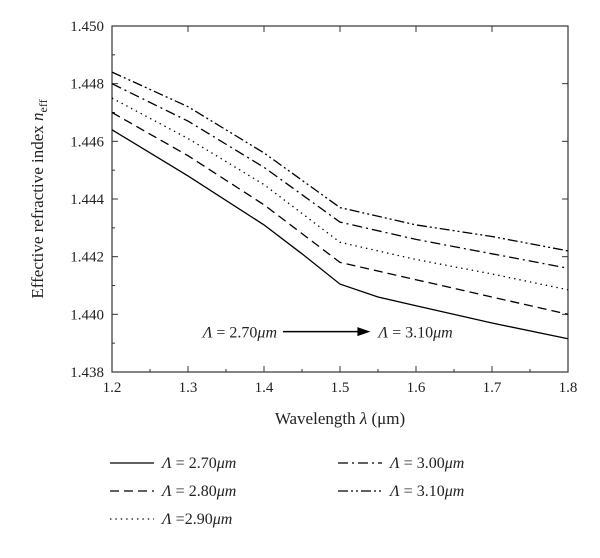 The height and width of the screenshot is (558, 600). I want to click on legend-value: = 3.10, so click(422, 491).